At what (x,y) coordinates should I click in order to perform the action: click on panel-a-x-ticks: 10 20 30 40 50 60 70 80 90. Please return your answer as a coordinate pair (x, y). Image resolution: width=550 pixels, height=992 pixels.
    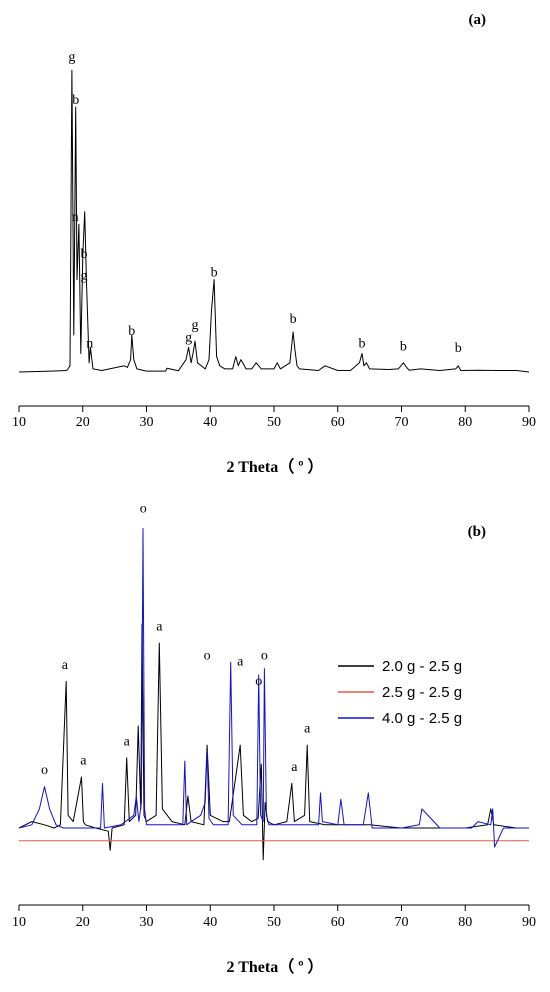
    Looking at the image, I should click on (274, 418).